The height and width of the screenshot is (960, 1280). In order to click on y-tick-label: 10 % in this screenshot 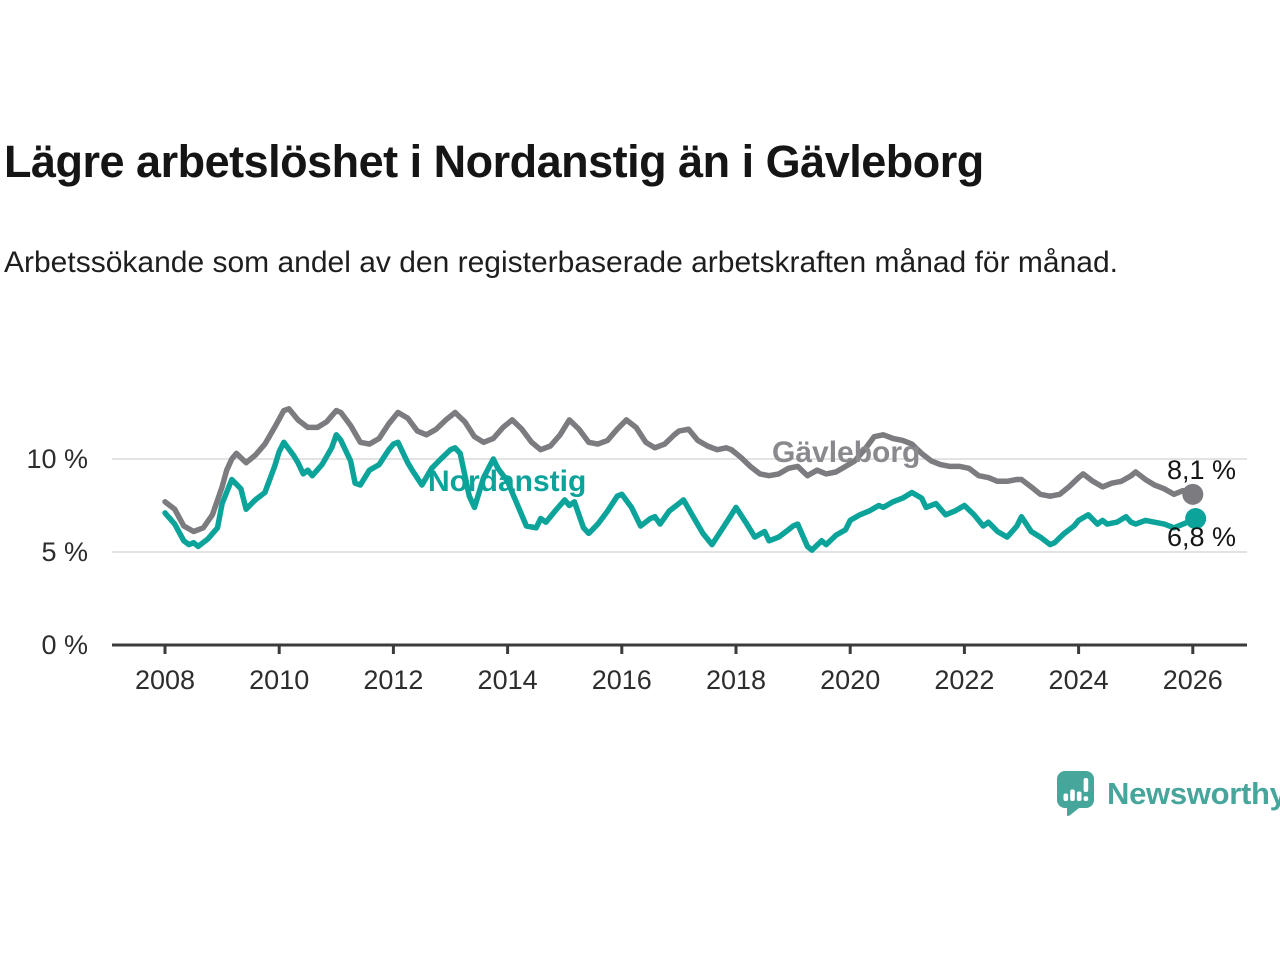, I will do `click(57, 459)`.